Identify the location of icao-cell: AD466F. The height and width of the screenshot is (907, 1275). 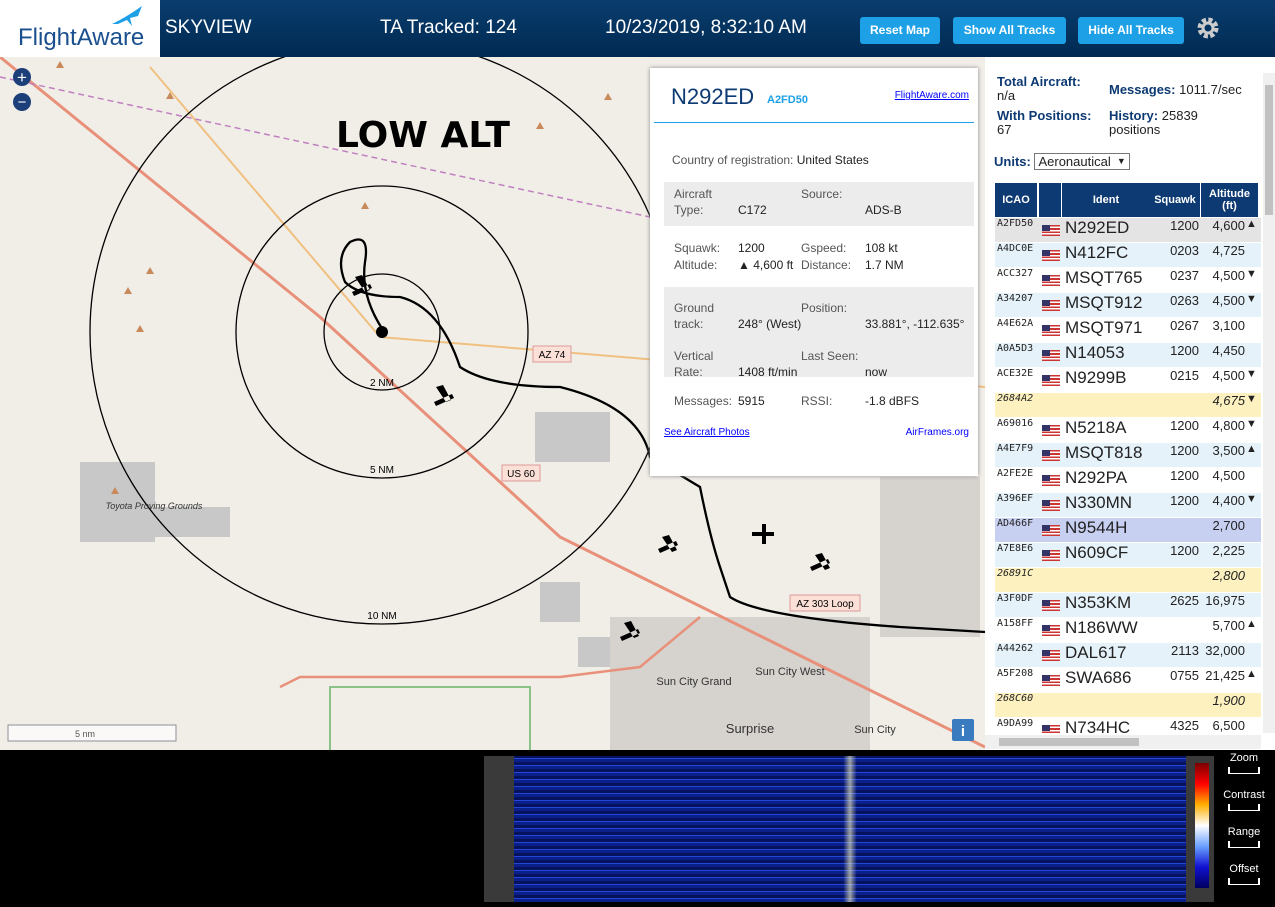
(1015, 523).